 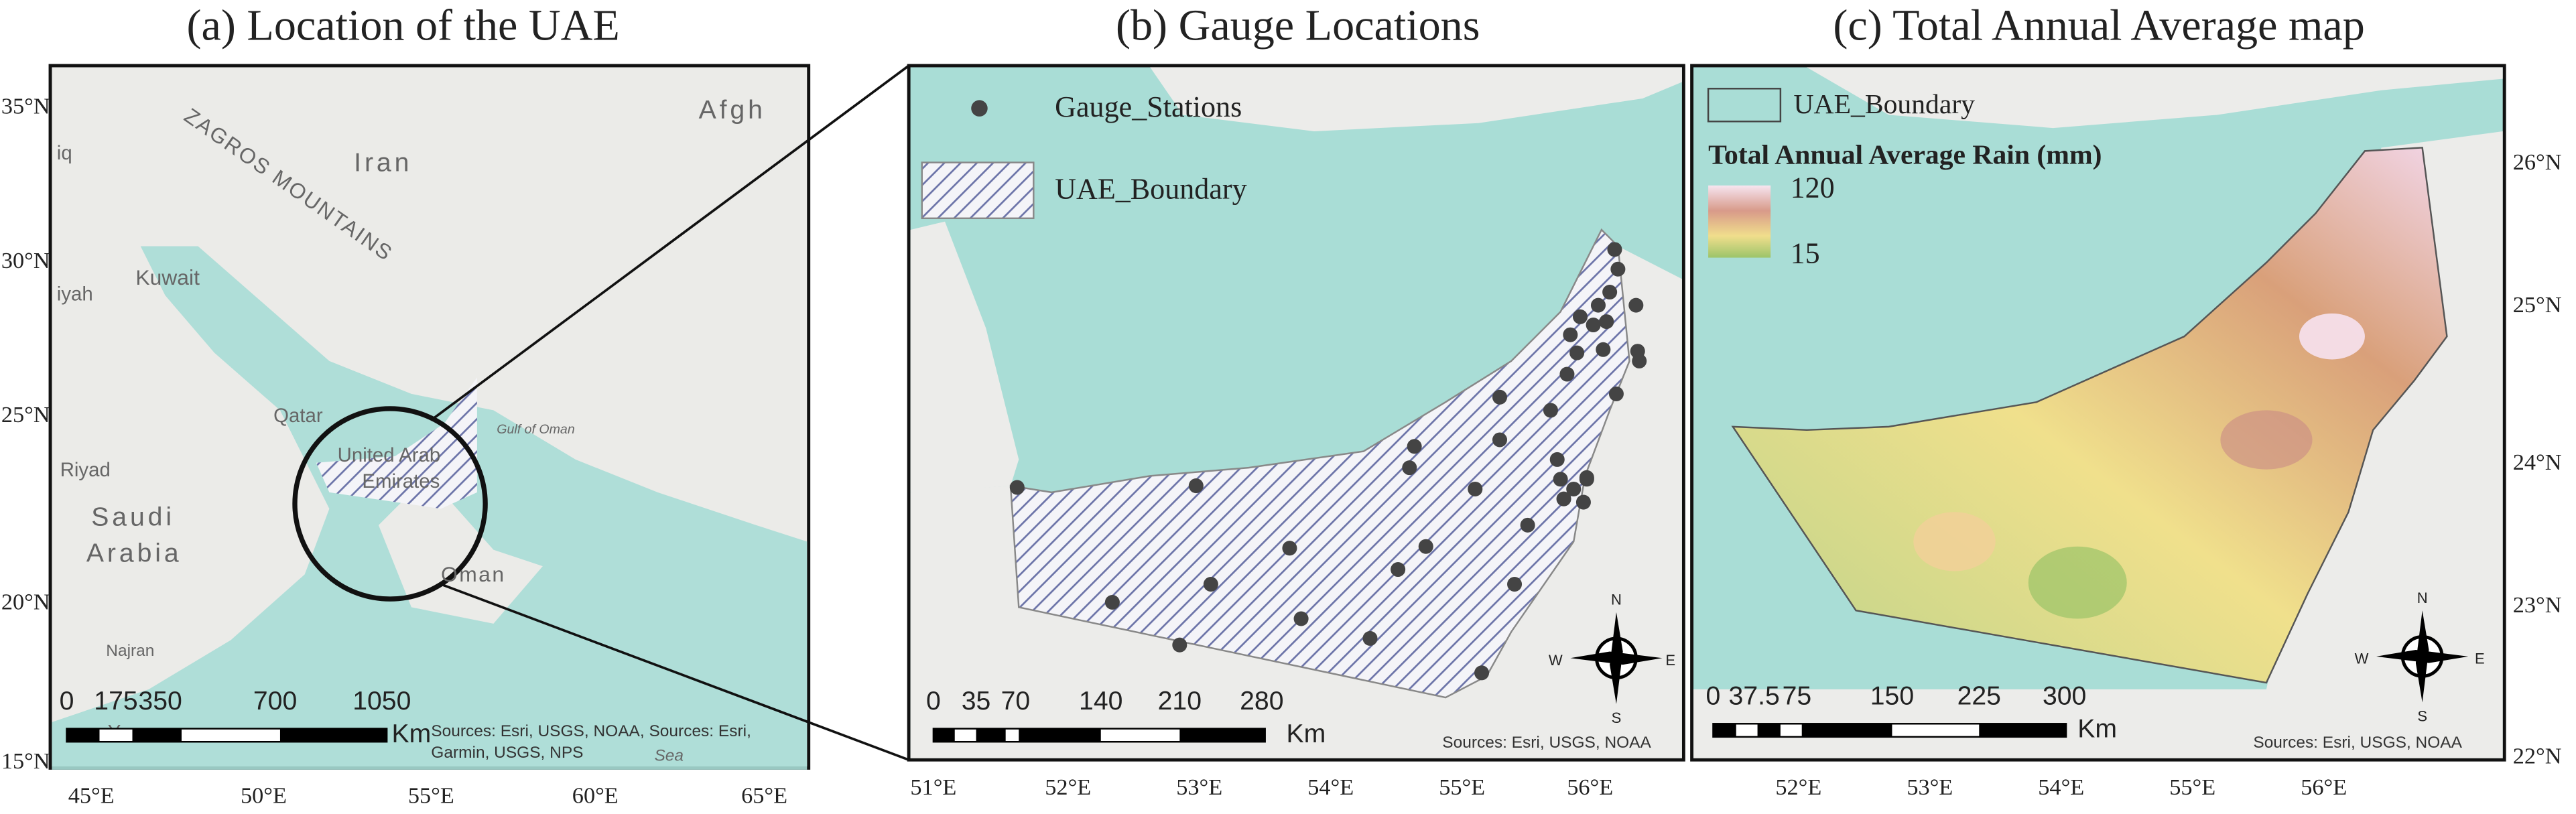 What do you see at coordinates (1298, 25) in the screenshot?
I see `panel-title: (b) Gauge Locations` at bounding box center [1298, 25].